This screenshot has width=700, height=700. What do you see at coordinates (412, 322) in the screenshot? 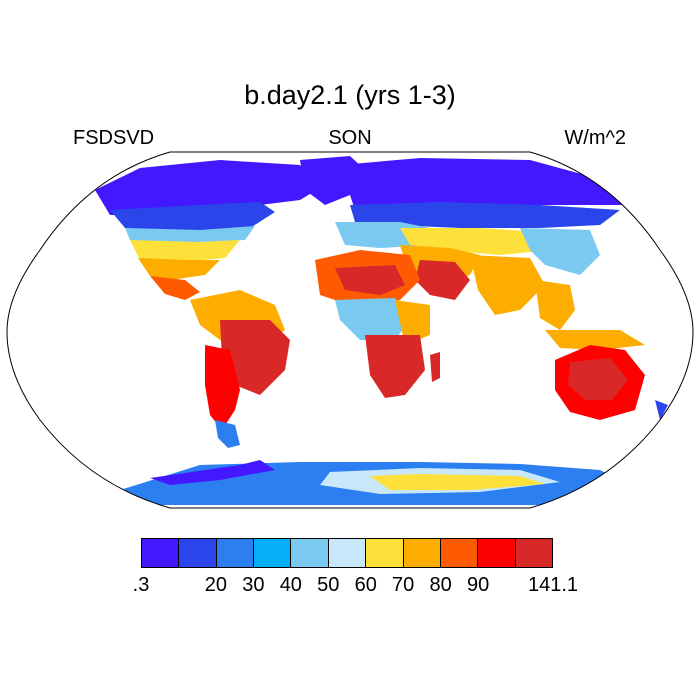
I see `e-africa` at bounding box center [412, 322].